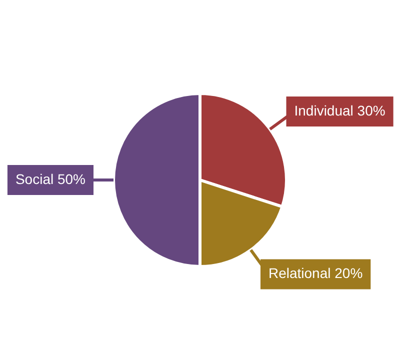  I want to click on slice-label: Social 50%, so click(50, 178).